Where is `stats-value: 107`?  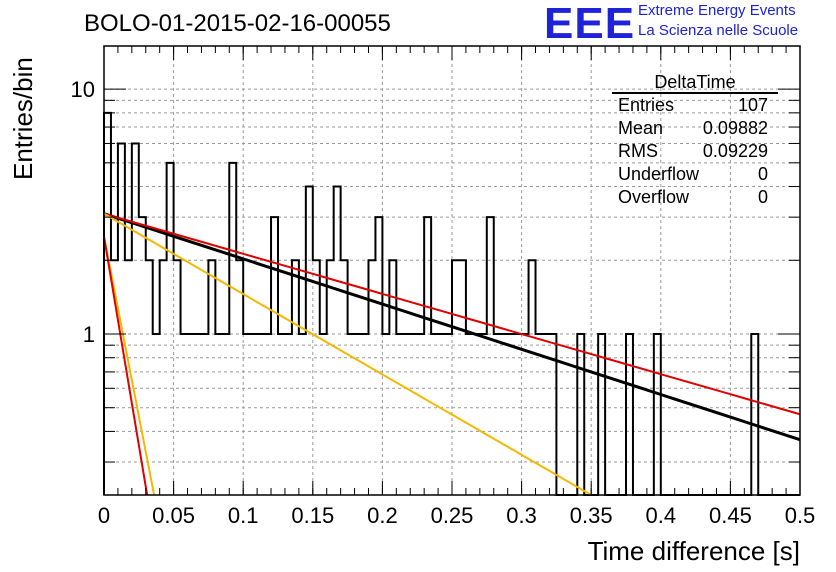 stats-value: 107 is located at coordinates (752, 105).